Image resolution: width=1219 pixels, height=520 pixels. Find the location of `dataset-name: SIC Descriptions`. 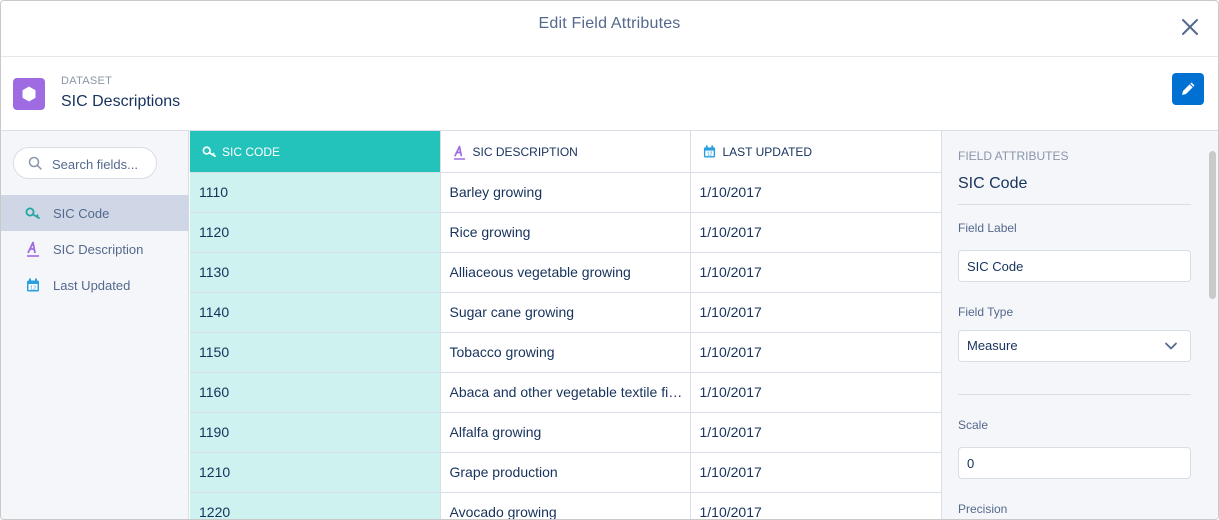

dataset-name: SIC Descriptions is located at coordinates (121, 101).